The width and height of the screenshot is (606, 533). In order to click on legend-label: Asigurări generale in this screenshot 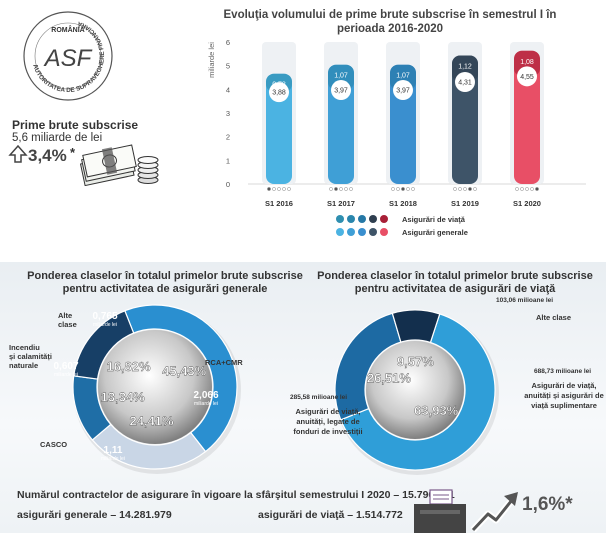, I will do `click(435, 232)`.